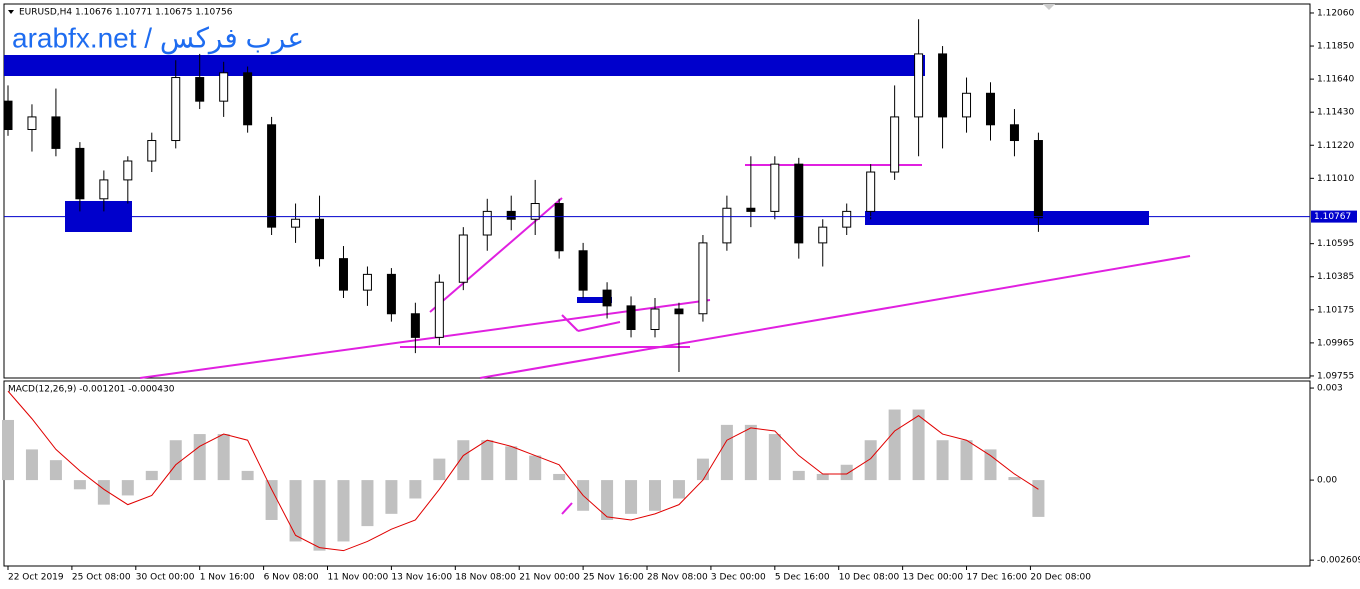  What do you see at coordinates (291, 578) in the screenshot?
I see `x-tick-label: 6 Nov 08:00` at bounding box center [291, 578].